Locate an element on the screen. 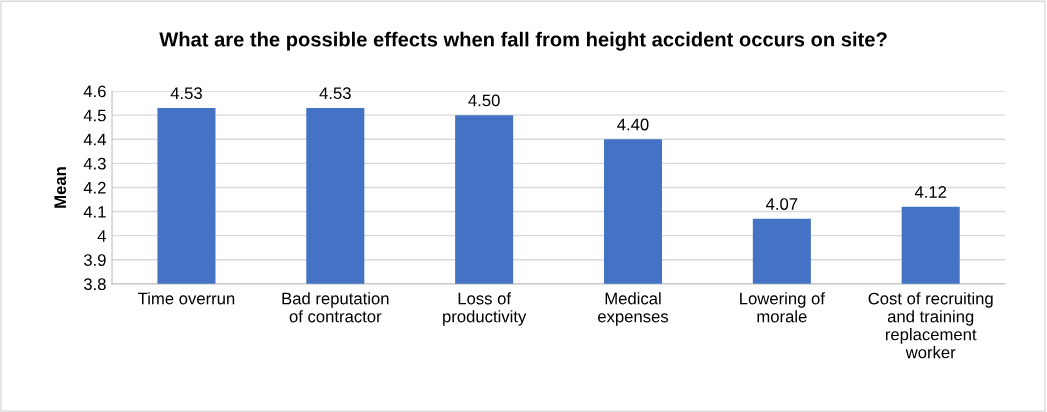 The image size is (1047, 412). x-tick-label: Time overrun is located at coordinates (186, 298).